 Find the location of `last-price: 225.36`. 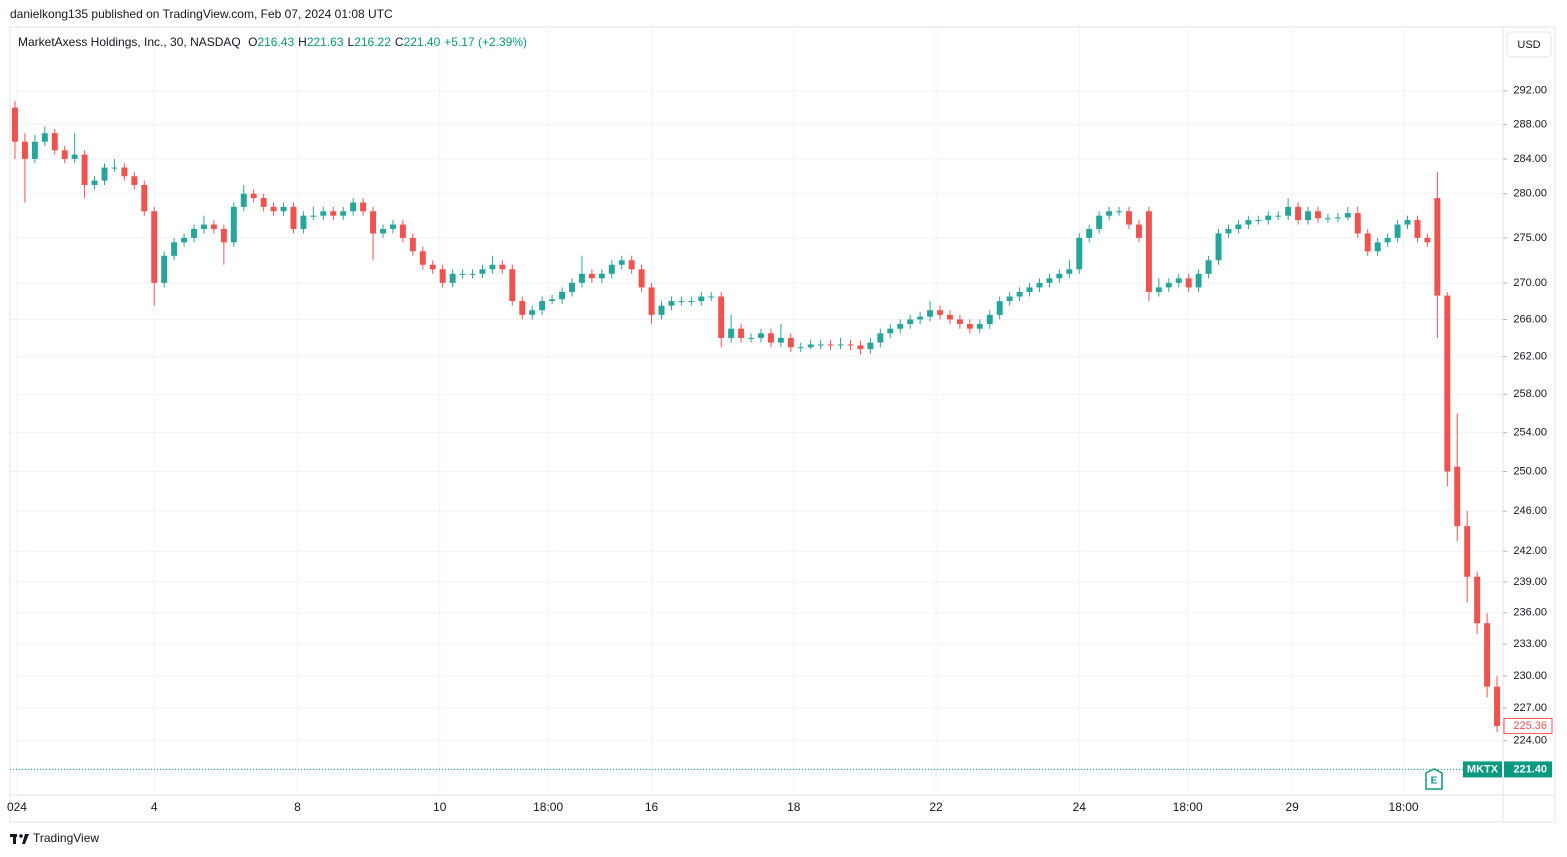

last-price: 225.36 is located at coordinates (1530, 726).